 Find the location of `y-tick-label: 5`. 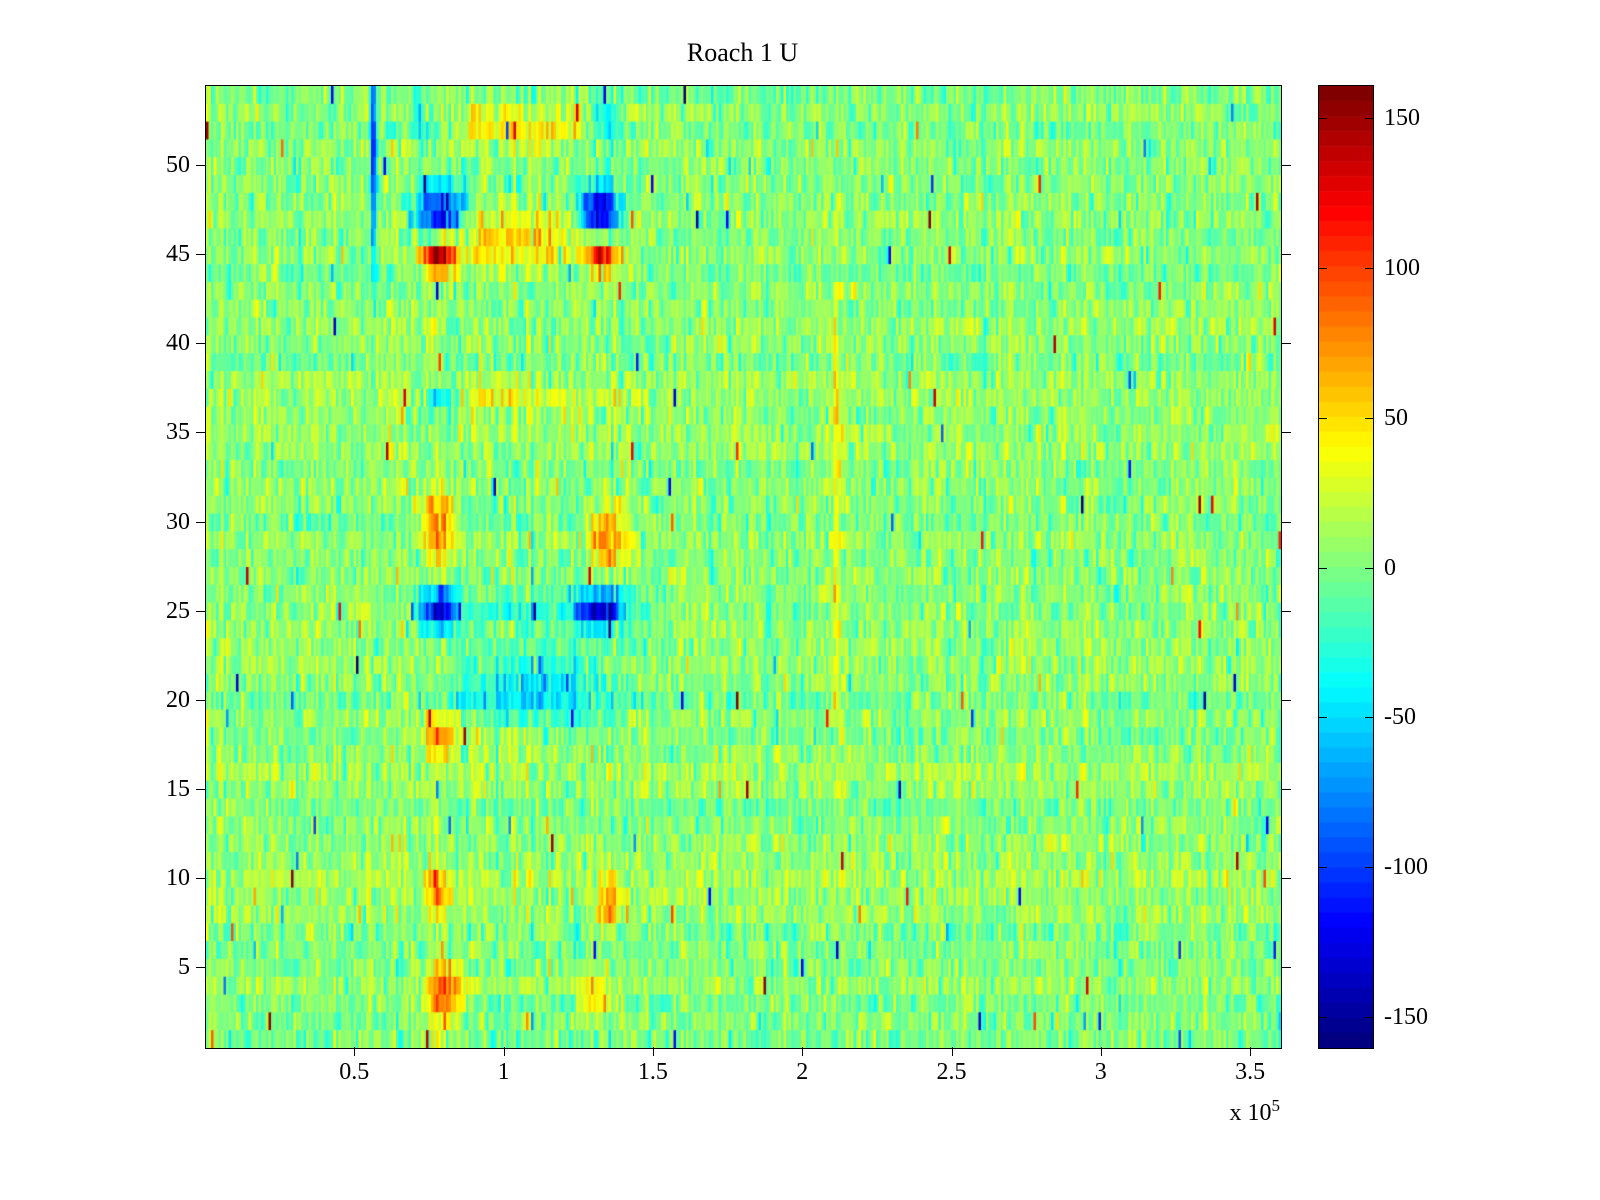

y-tick-label: 5 is located at coordinates (184, 966).